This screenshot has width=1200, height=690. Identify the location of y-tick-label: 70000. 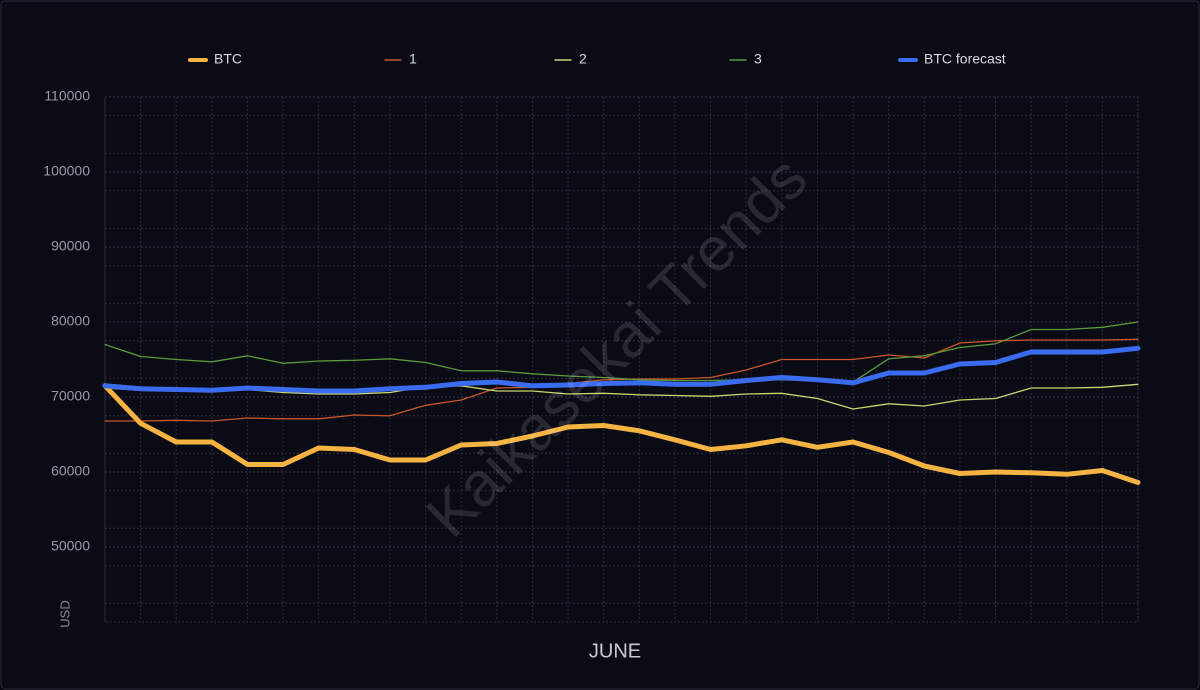
(70, 396).